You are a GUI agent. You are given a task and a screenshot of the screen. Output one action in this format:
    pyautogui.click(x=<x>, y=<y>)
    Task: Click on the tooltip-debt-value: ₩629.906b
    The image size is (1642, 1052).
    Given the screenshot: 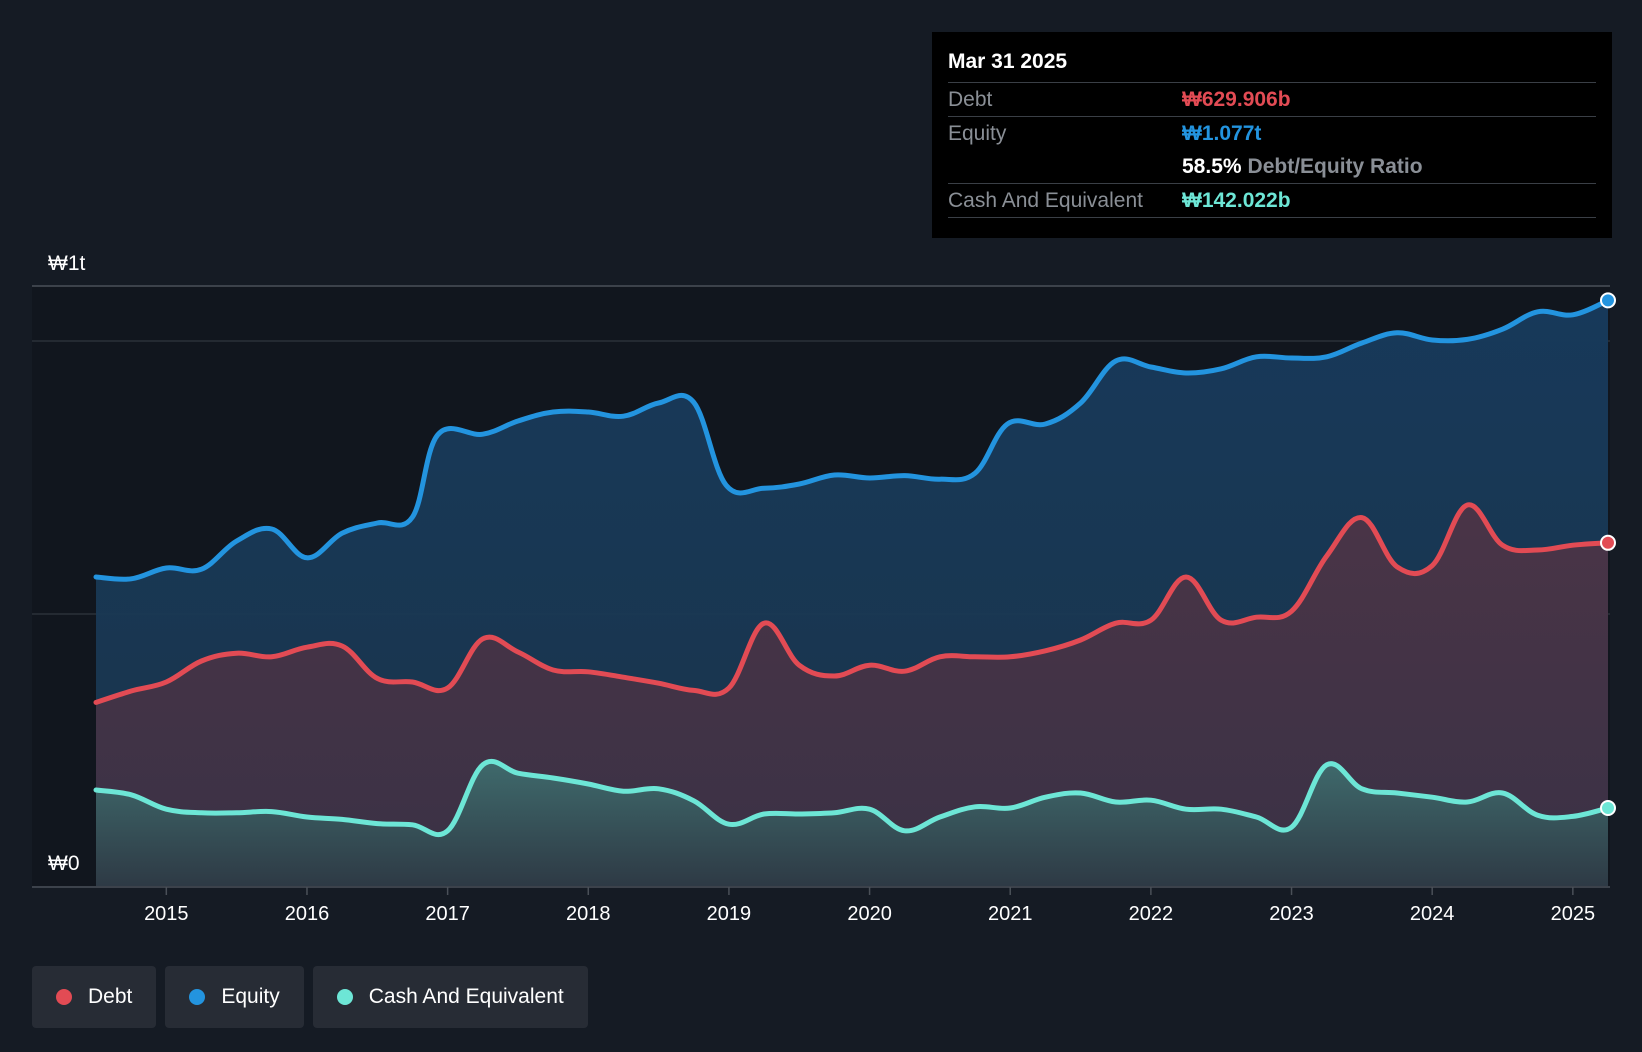 What is the action you would take?
    pyautogui.click(x=1236, y=99)
    